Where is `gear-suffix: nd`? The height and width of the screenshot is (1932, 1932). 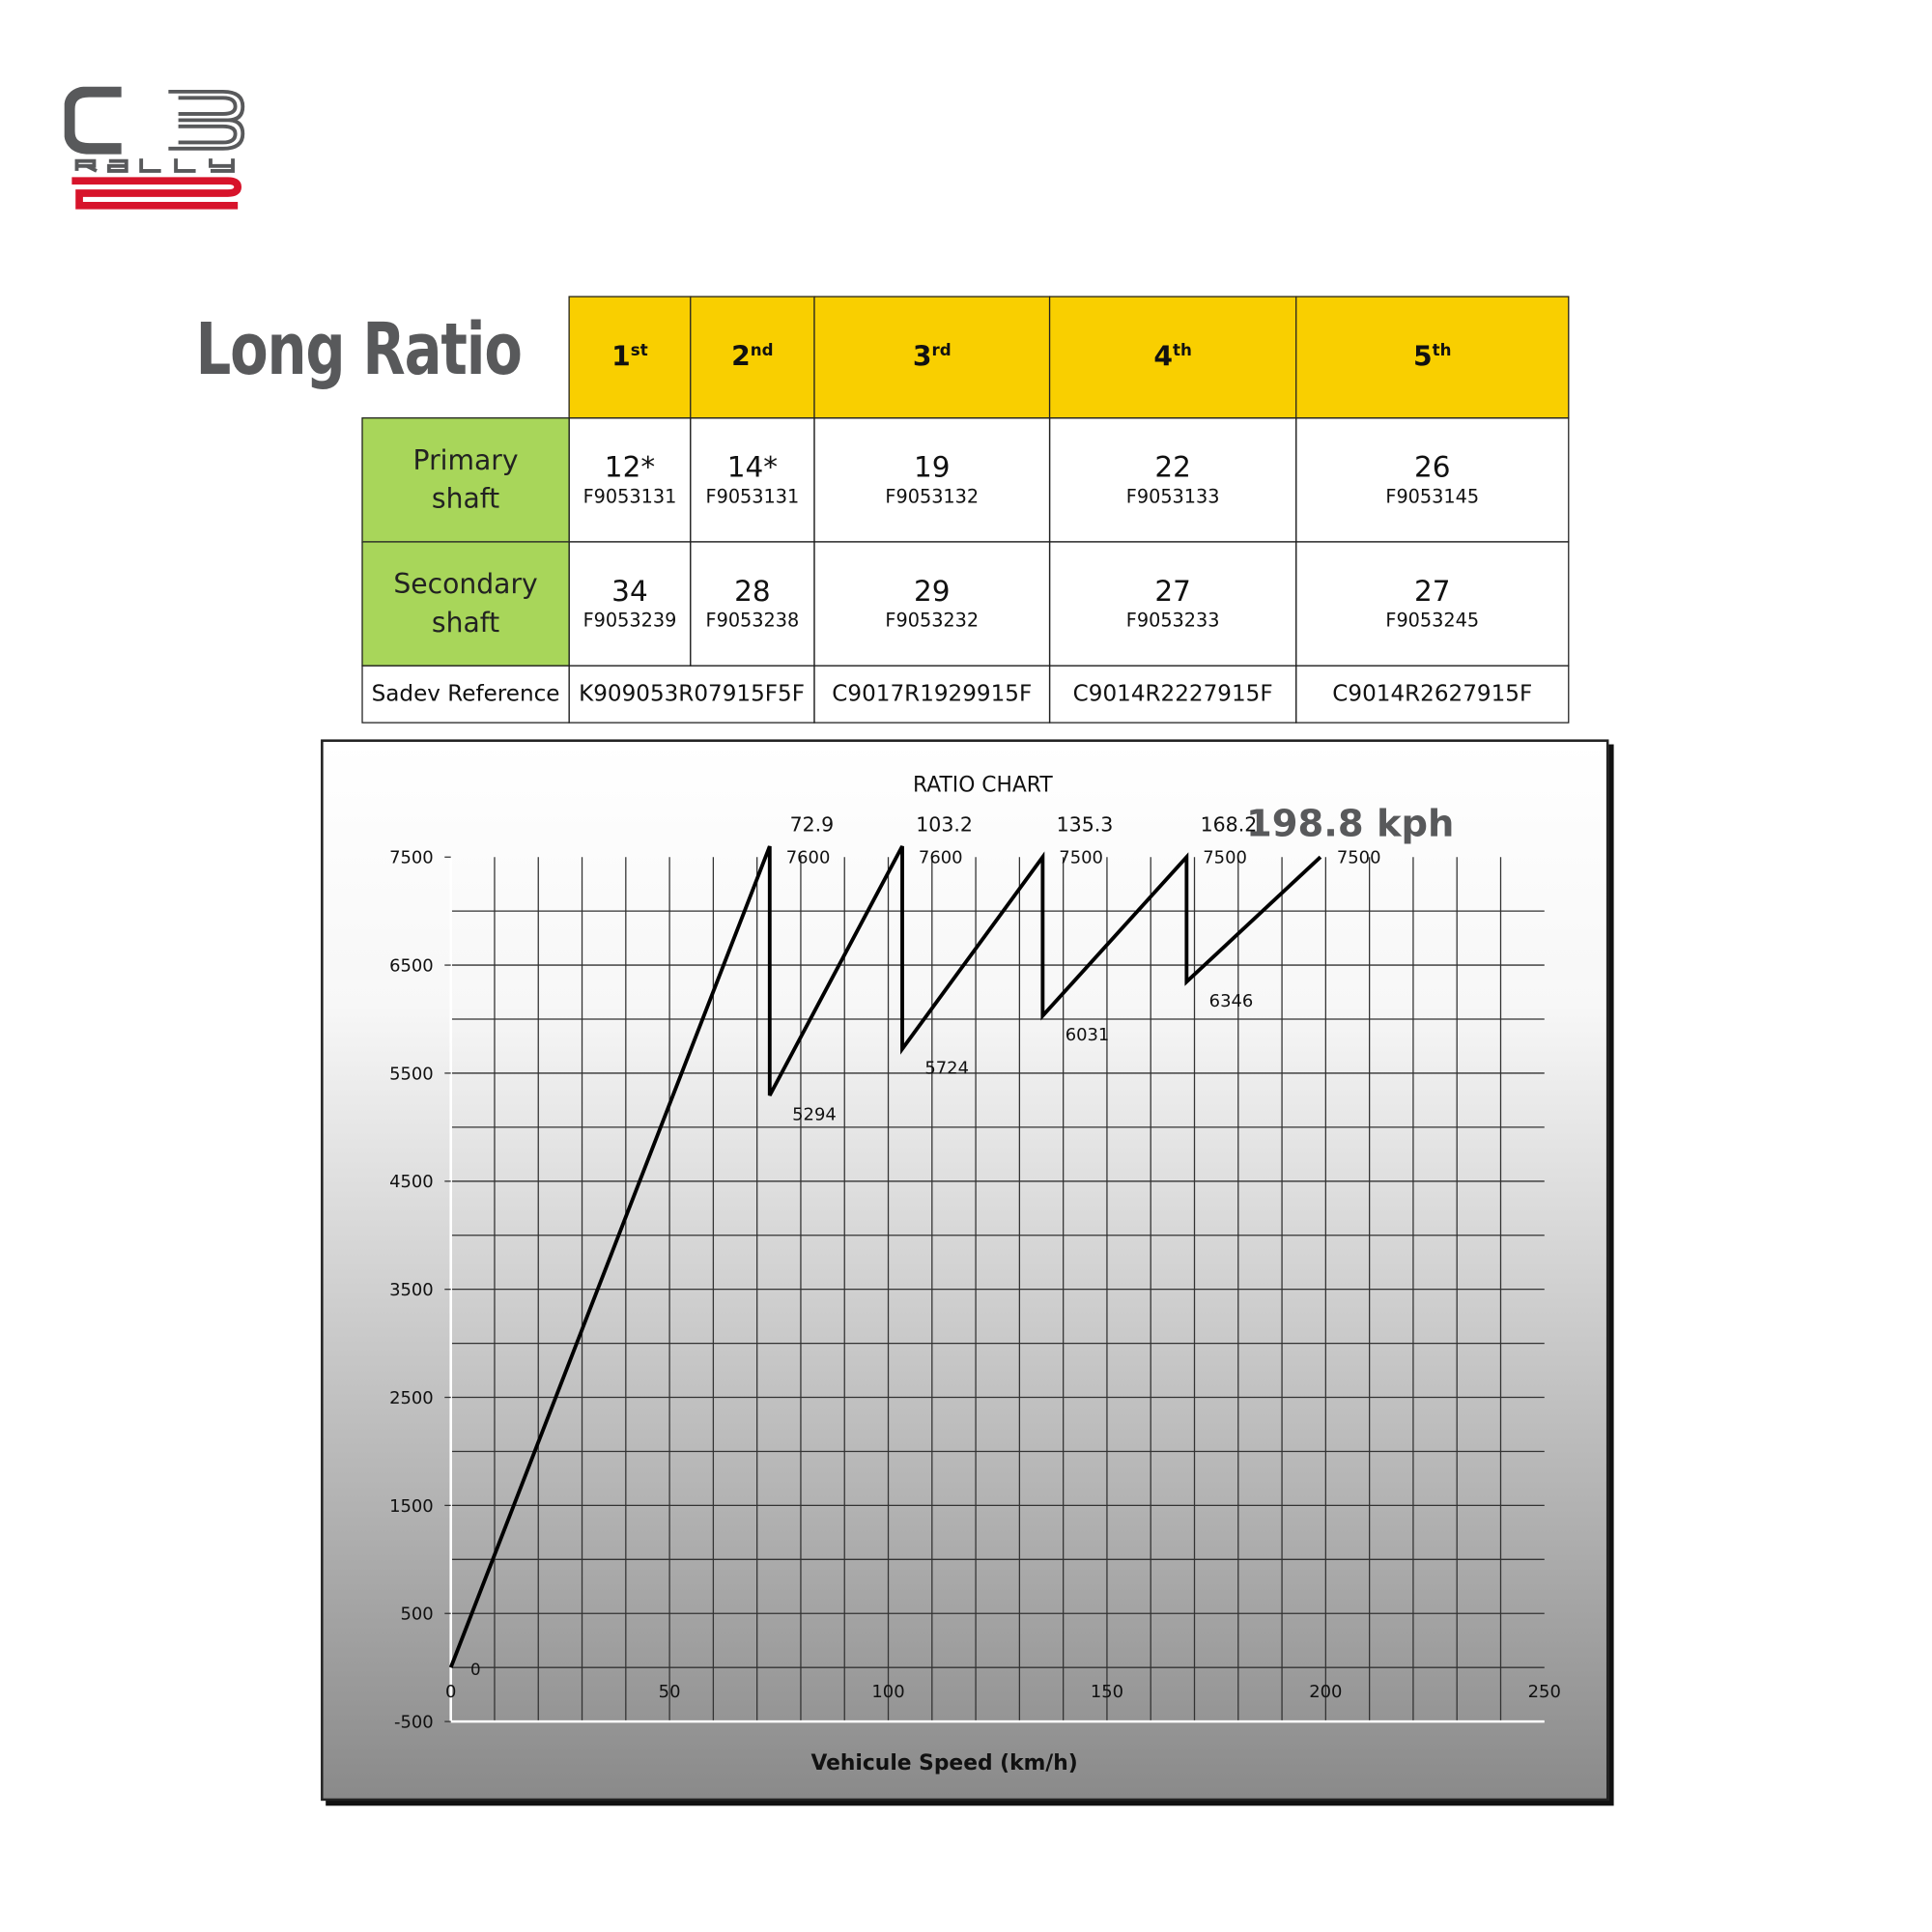 gear-suffix: nd is located at coordinates (762, 350).